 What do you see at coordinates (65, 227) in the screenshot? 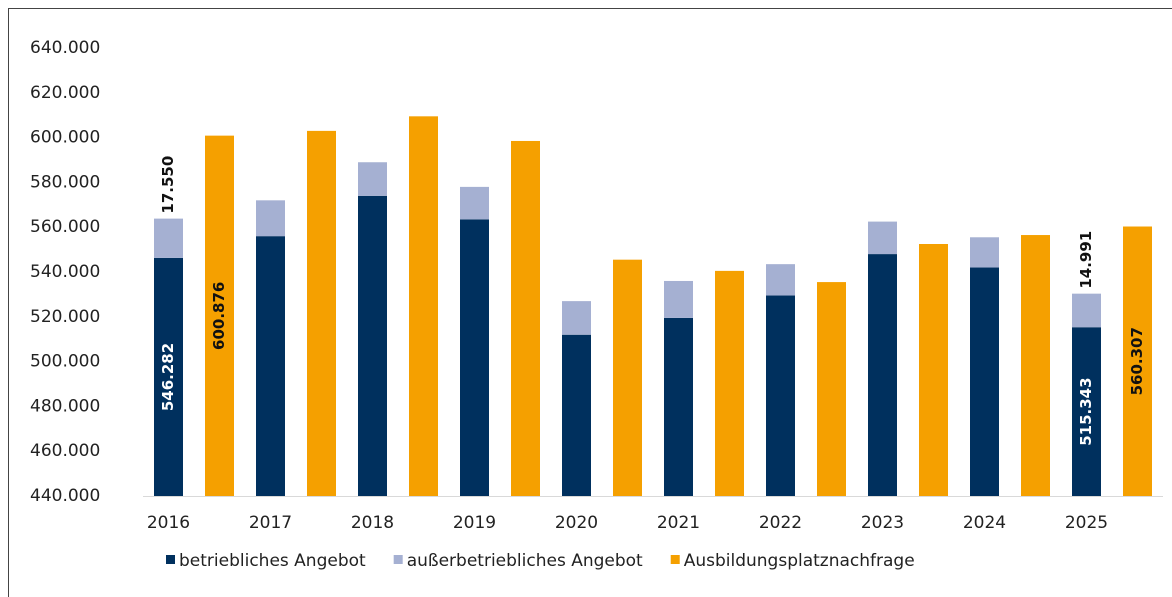
I see `y-tick-label: 560.000` at bounding box center [65, 227].